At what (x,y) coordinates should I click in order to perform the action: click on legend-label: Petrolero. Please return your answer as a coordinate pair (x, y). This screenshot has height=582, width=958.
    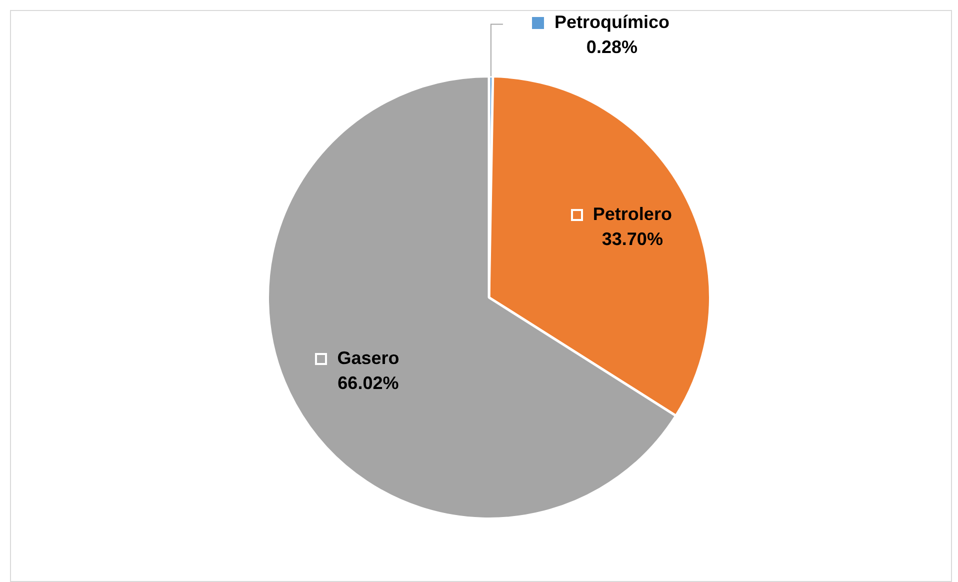
    Looking at the image, I should click on (632, 214).